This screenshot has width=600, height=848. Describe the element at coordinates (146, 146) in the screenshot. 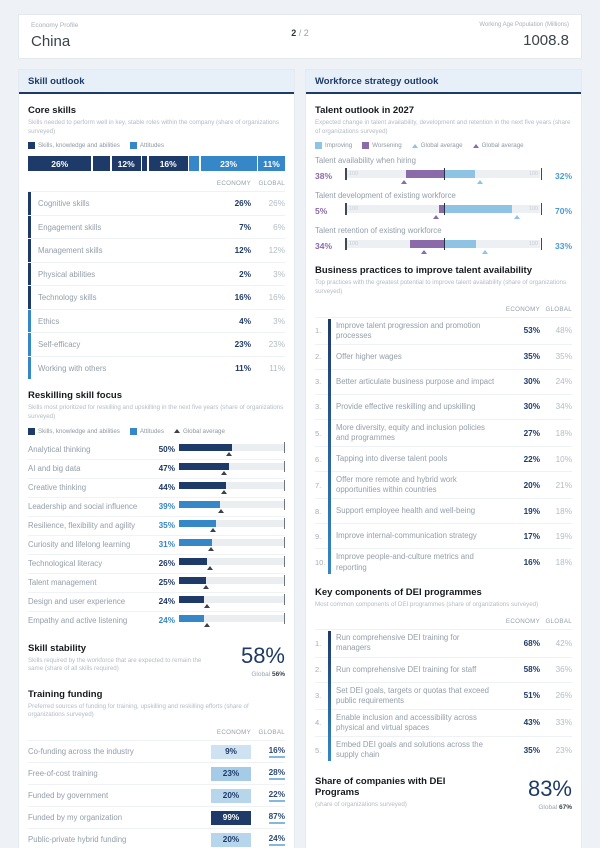

I see `legend-item: Attitudes` at that location.